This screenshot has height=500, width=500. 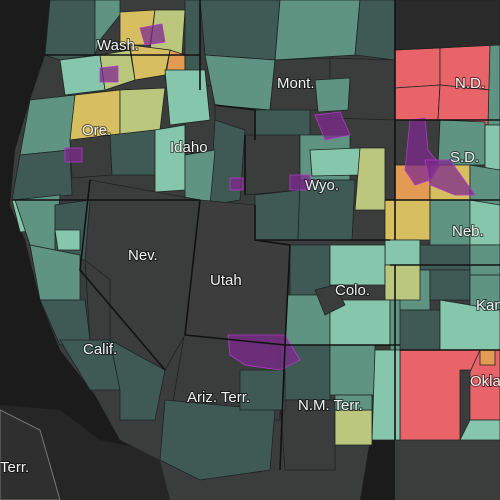 What do you see at coordinates (226, 280) in the screenshot?
I see `label-utah: Utah` at bounding box center [226, 280].